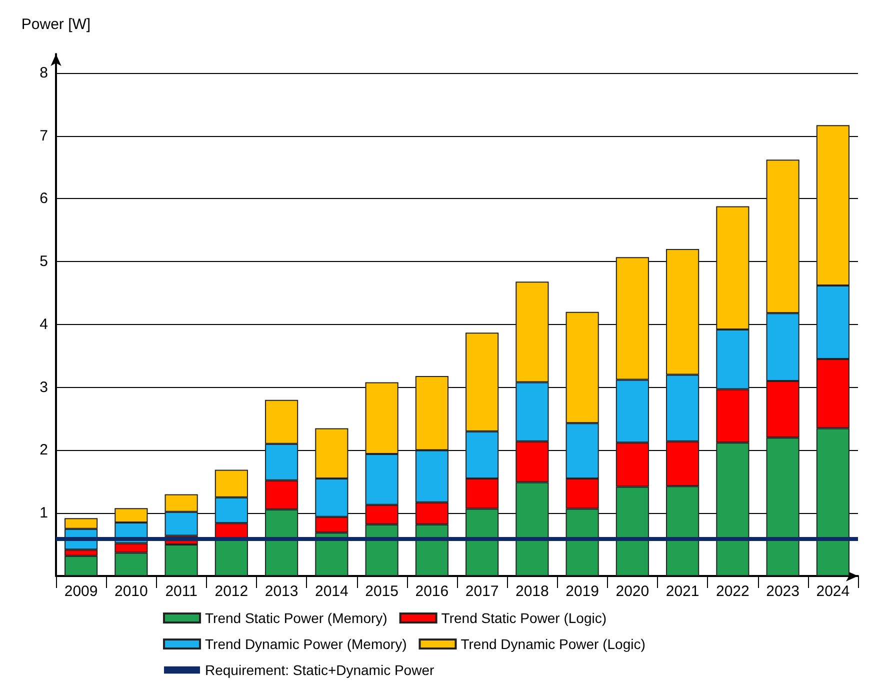 This screenshot has height=694, width=886. Describe the element at coordinates (381, 591) in the screenshot. I see `x-tick-label: 2015` at that location.